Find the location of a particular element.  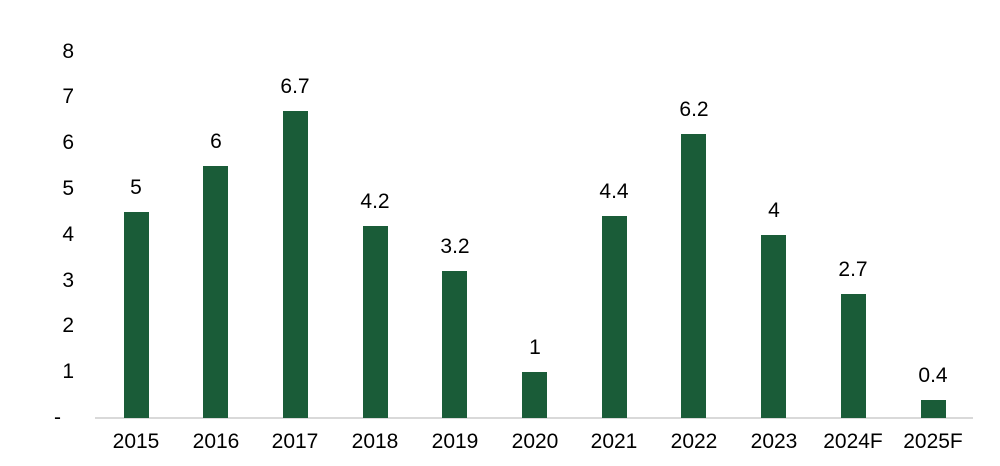

bar-value-label: 4 is located at coordinates (774, 210).